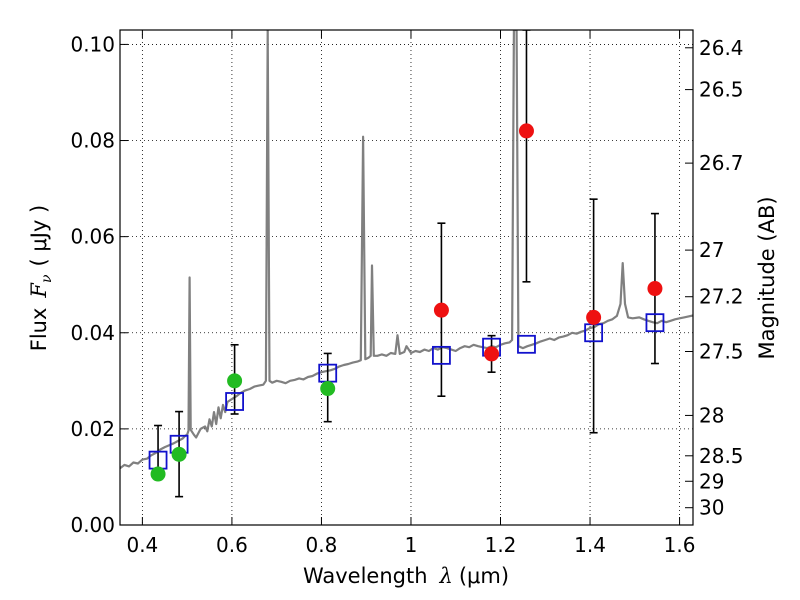  Describe the element at coordinates (41, 278) in the screenshot. I see `y-axis-title: FluxFν( μJy )` at that location.